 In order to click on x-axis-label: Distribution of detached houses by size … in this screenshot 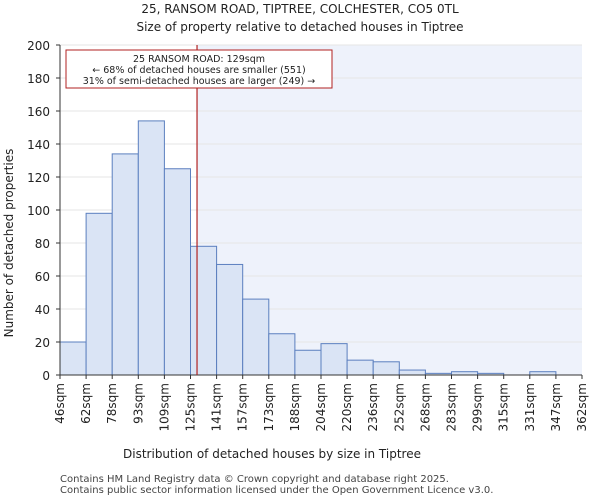, I will do `click(272, 454)`.